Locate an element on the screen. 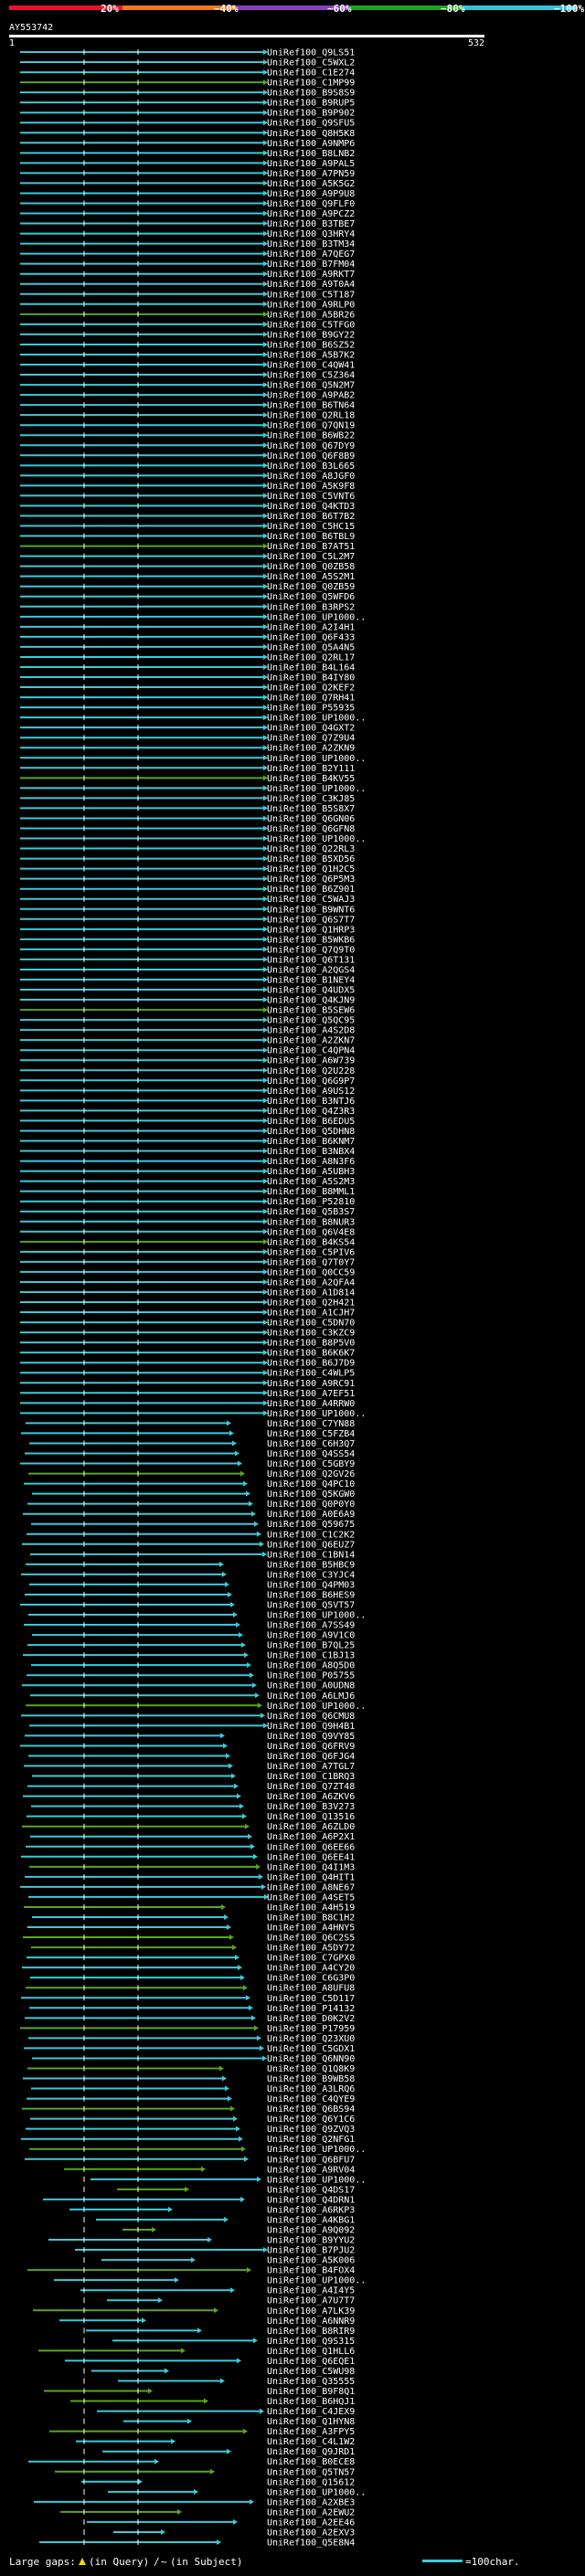  hit-label: UniRef100_Q6C2S5 is located at coordinates (311, 1939).